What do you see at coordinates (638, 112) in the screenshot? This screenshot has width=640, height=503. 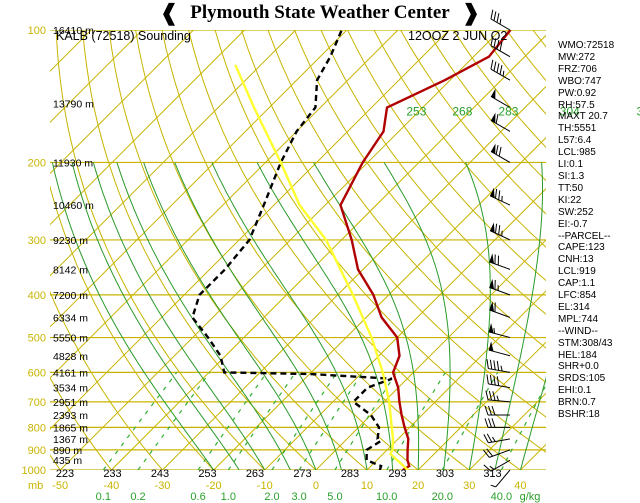 I see `theta-label: 335` at bounding box center [638, 112].